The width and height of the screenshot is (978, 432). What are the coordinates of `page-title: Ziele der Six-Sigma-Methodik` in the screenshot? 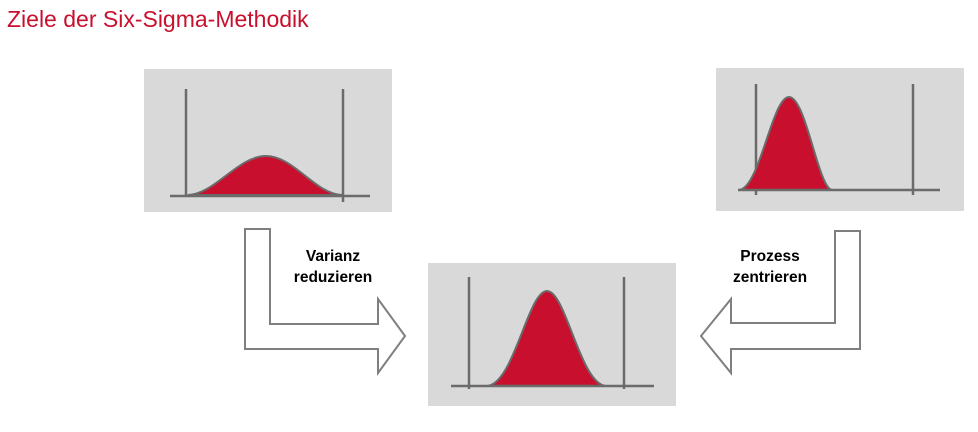 It's located at (158, 19).